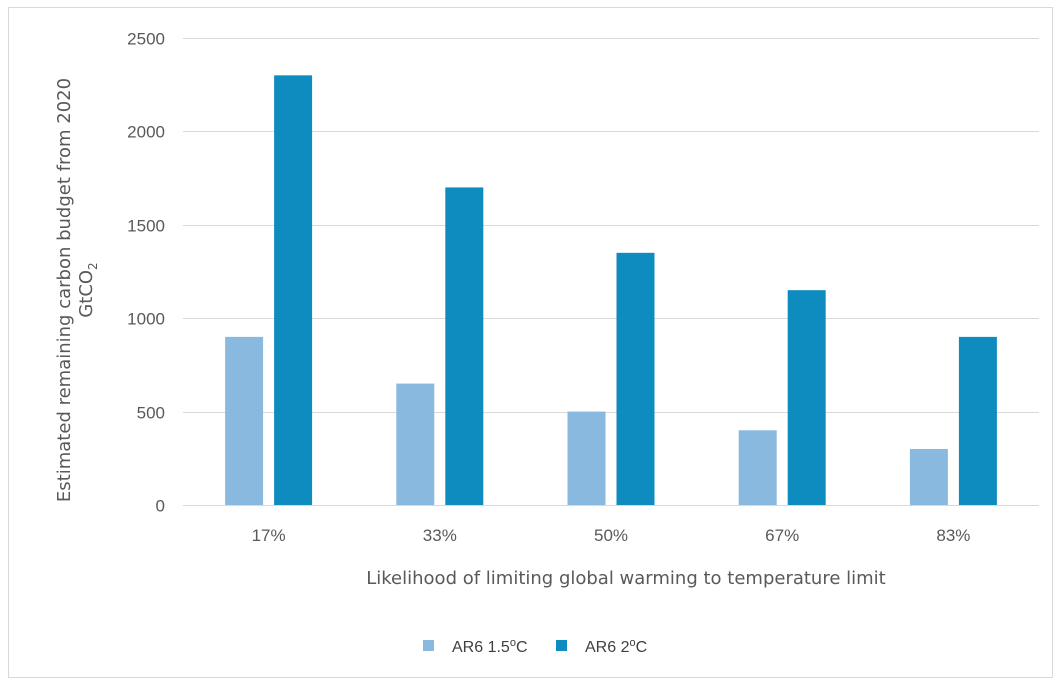 The width and height of the screenshot is (1059, 682). I want to click on legend-label: AR6 2oC, so click(616, 646).